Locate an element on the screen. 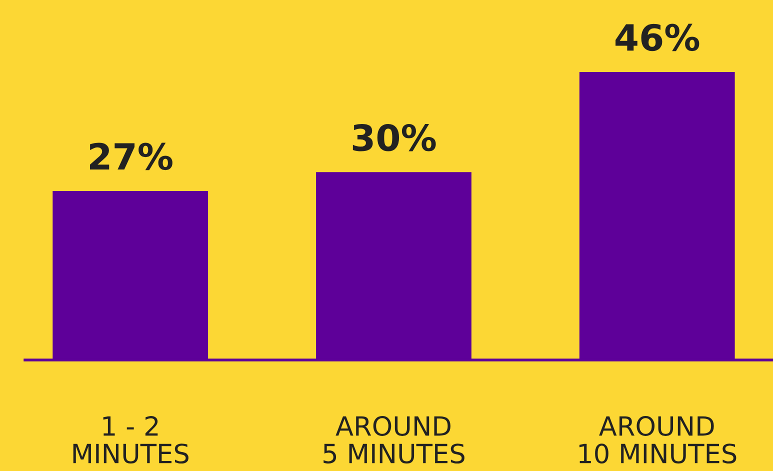 The image size is (773, 471). x-tick-label: AROUND 10 MINUTES is located at coordinates (657, 440).